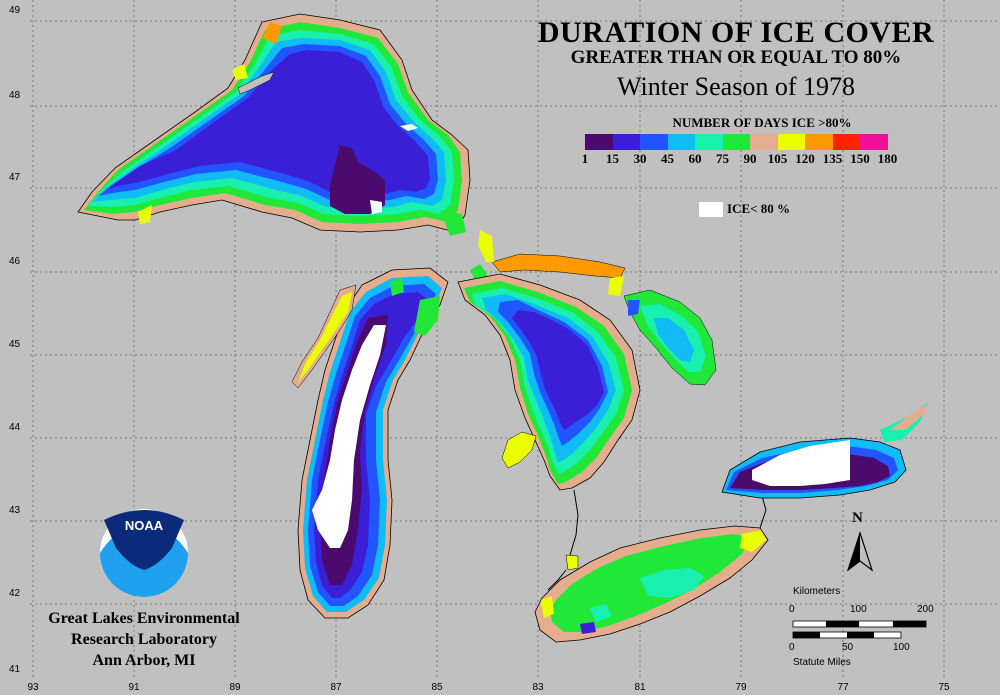 This screenshot has height=695, width=1000. I want to click on ice-below-80-swatch, so click(711, 209).